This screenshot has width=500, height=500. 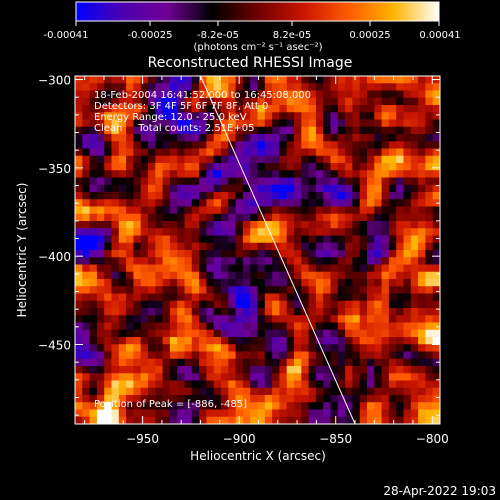 What do you see at coordinates (250, 63) in the screenshot?
I see `chart-title: Reconstructed RHESSI Image` at bounding box center [250, 63].